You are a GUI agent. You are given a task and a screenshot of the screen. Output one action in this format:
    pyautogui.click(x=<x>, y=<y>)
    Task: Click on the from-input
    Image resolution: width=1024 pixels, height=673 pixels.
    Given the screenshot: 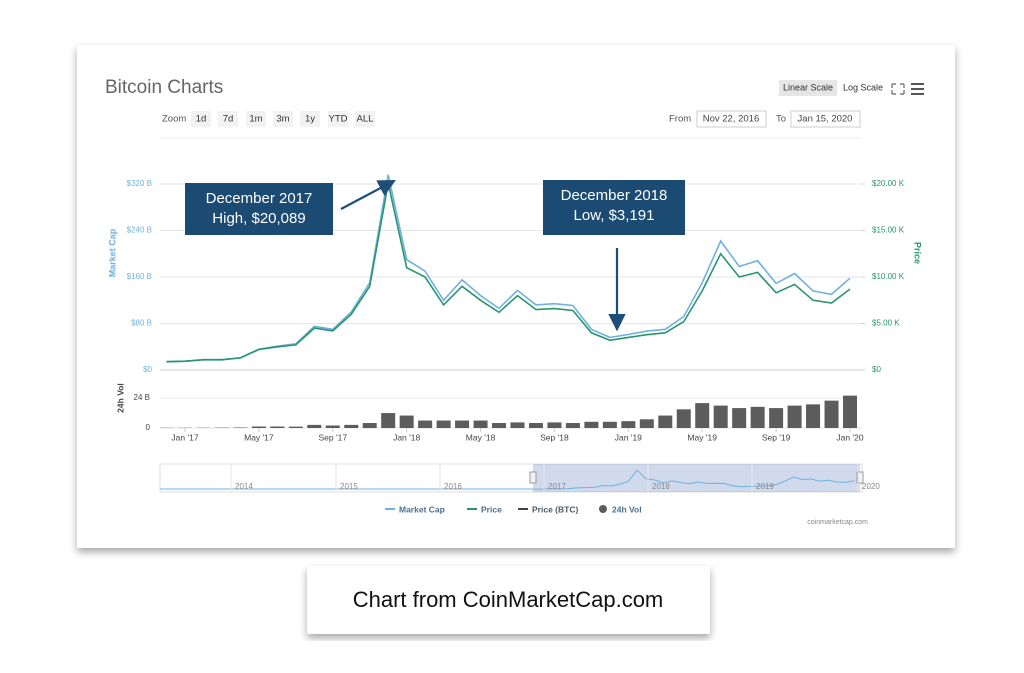 What is the action you would take?
    pyautogui.click(x=731, y=119)
    